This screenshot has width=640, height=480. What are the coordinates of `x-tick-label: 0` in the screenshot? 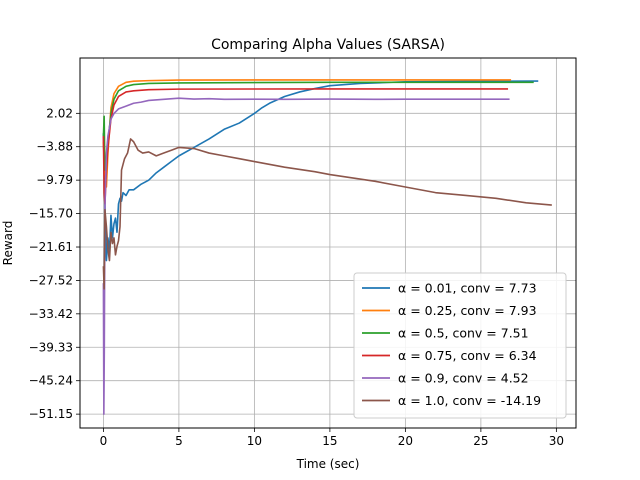 It's located at (104, 441).